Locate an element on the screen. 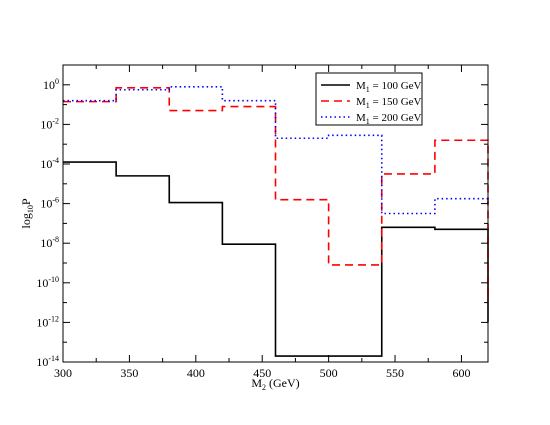  legend-label-1: M1 = 100 GeV is located at coordinates (389, 87).